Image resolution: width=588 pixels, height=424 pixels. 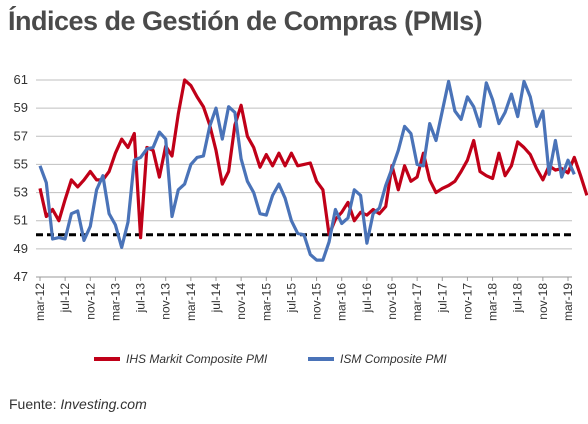 I want to click on x-tick-label-mar-14: mar-14, so click(x=191, y=302).